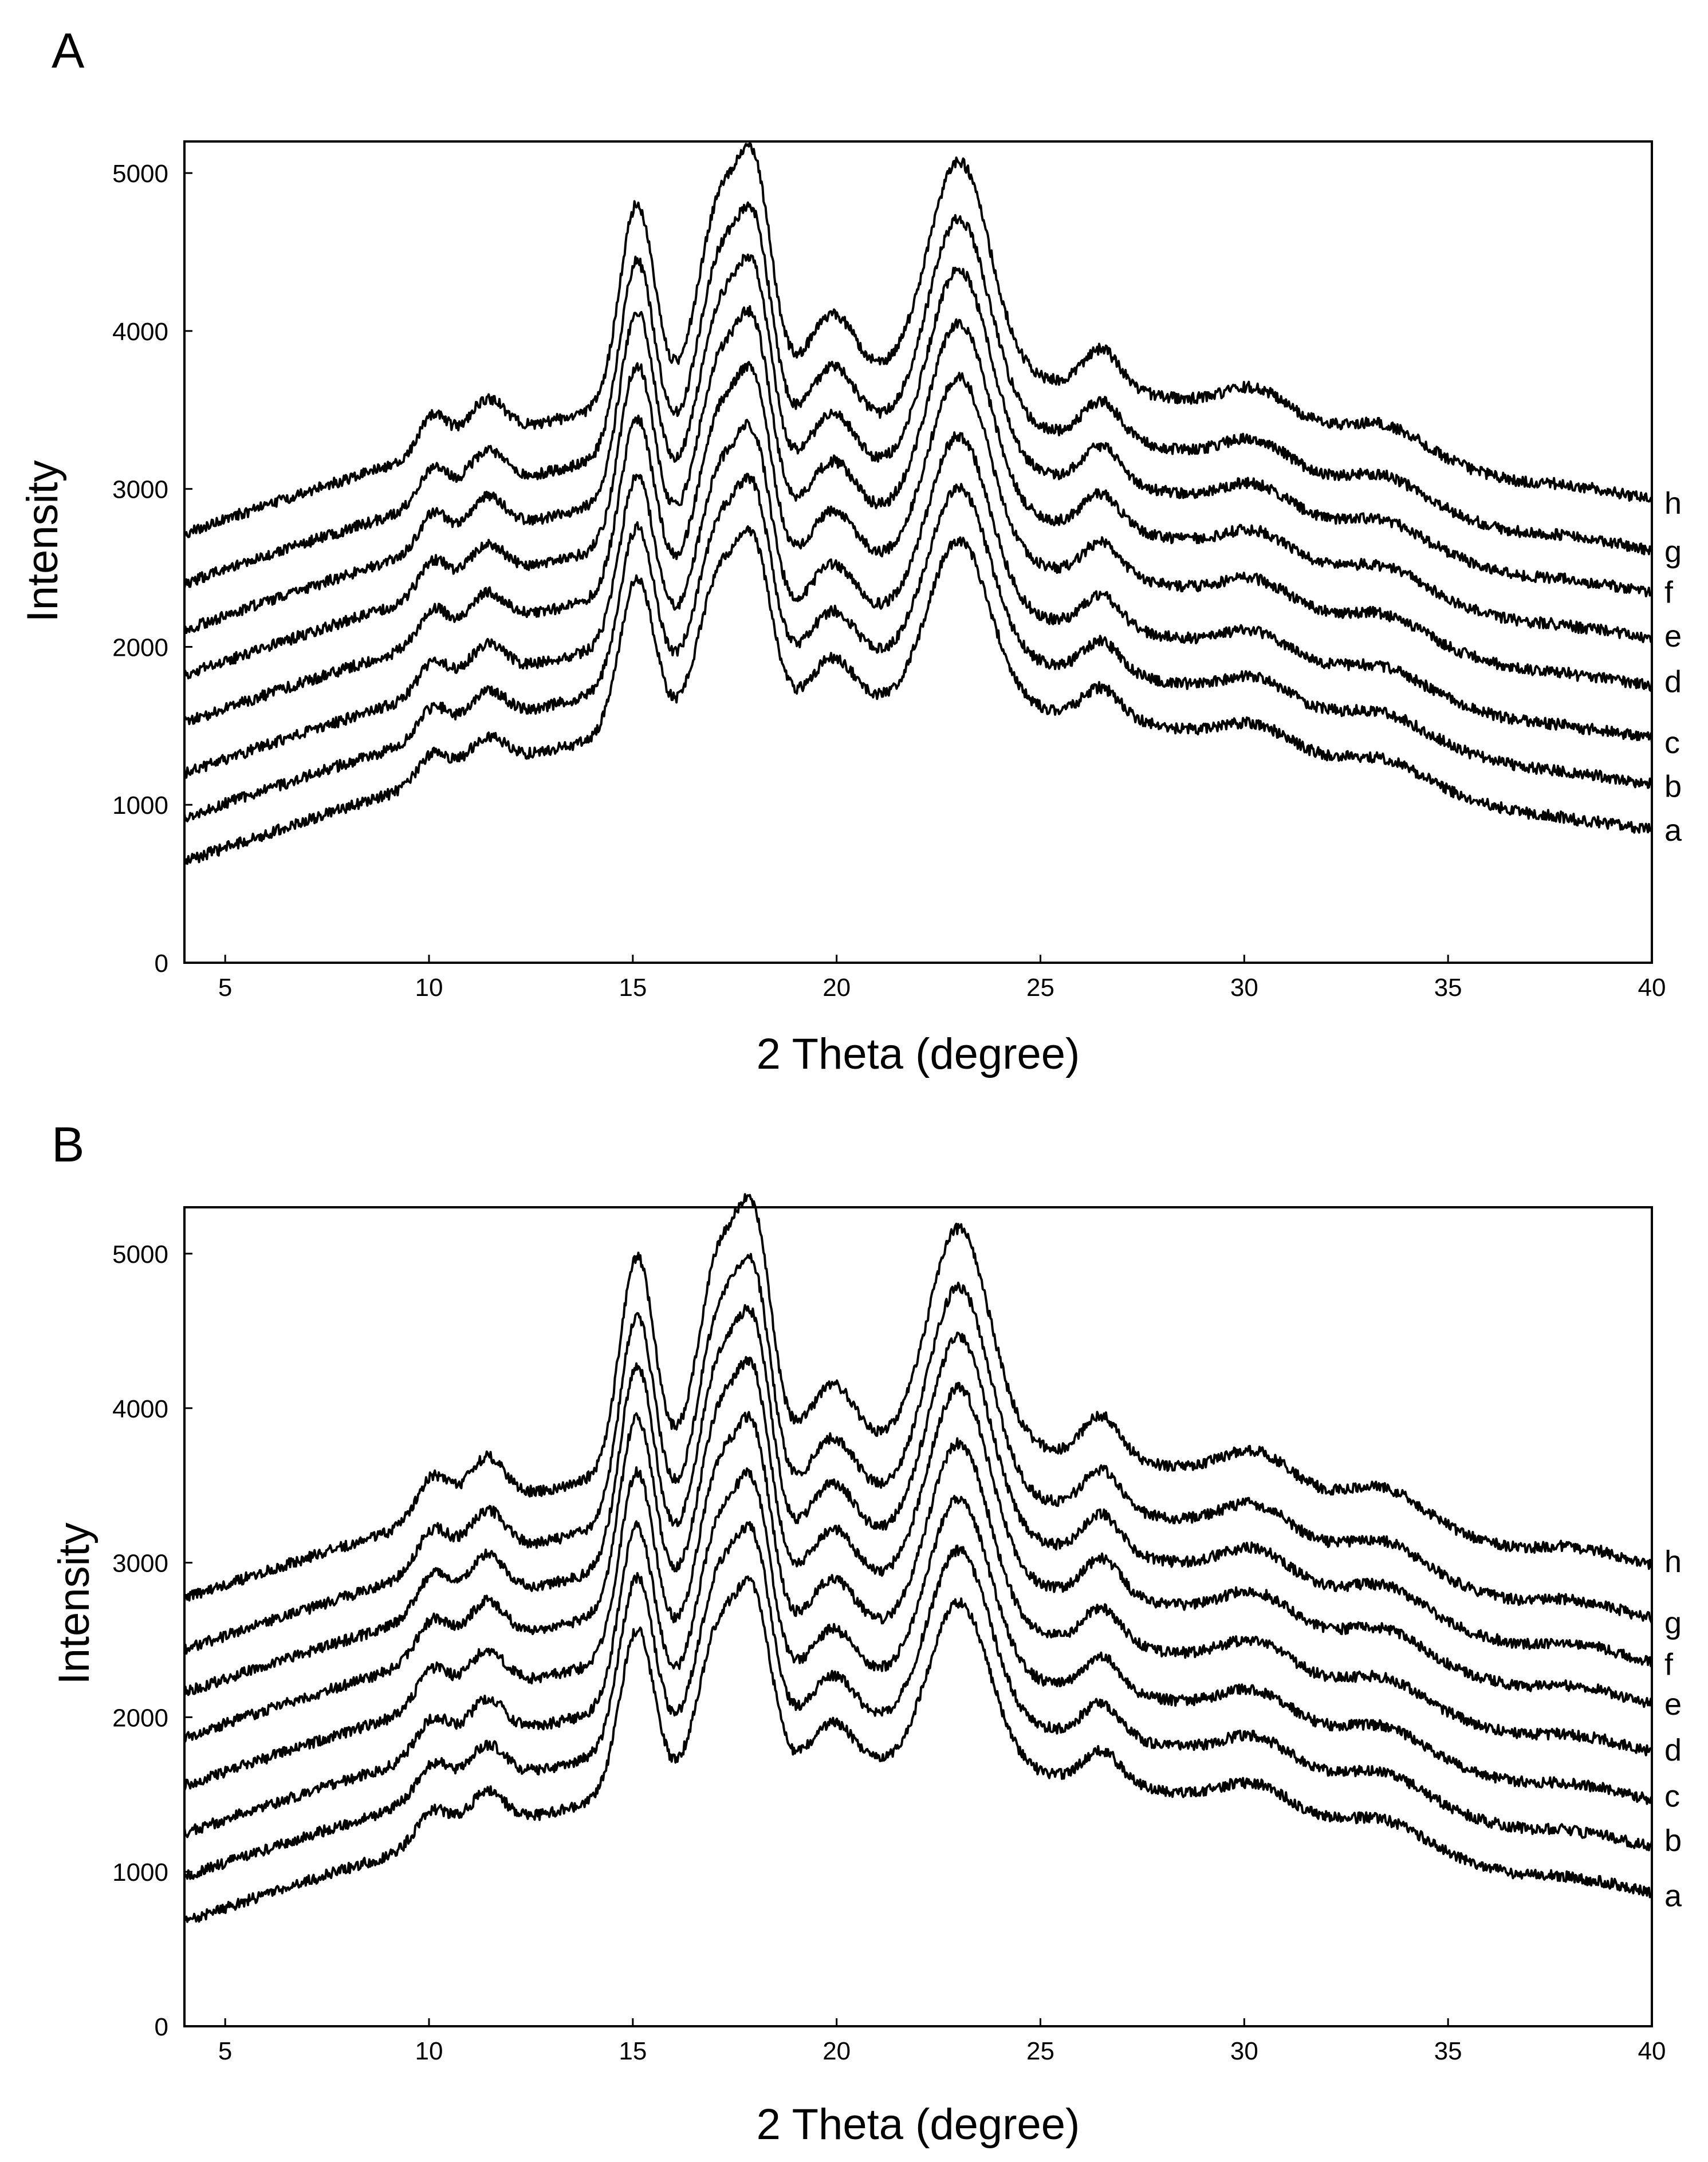 This screenshot has width=1708, height=2162. Describe the element at coordinates (69, 50) in the screenshot. I see `panel-a-letter: A` at that location.